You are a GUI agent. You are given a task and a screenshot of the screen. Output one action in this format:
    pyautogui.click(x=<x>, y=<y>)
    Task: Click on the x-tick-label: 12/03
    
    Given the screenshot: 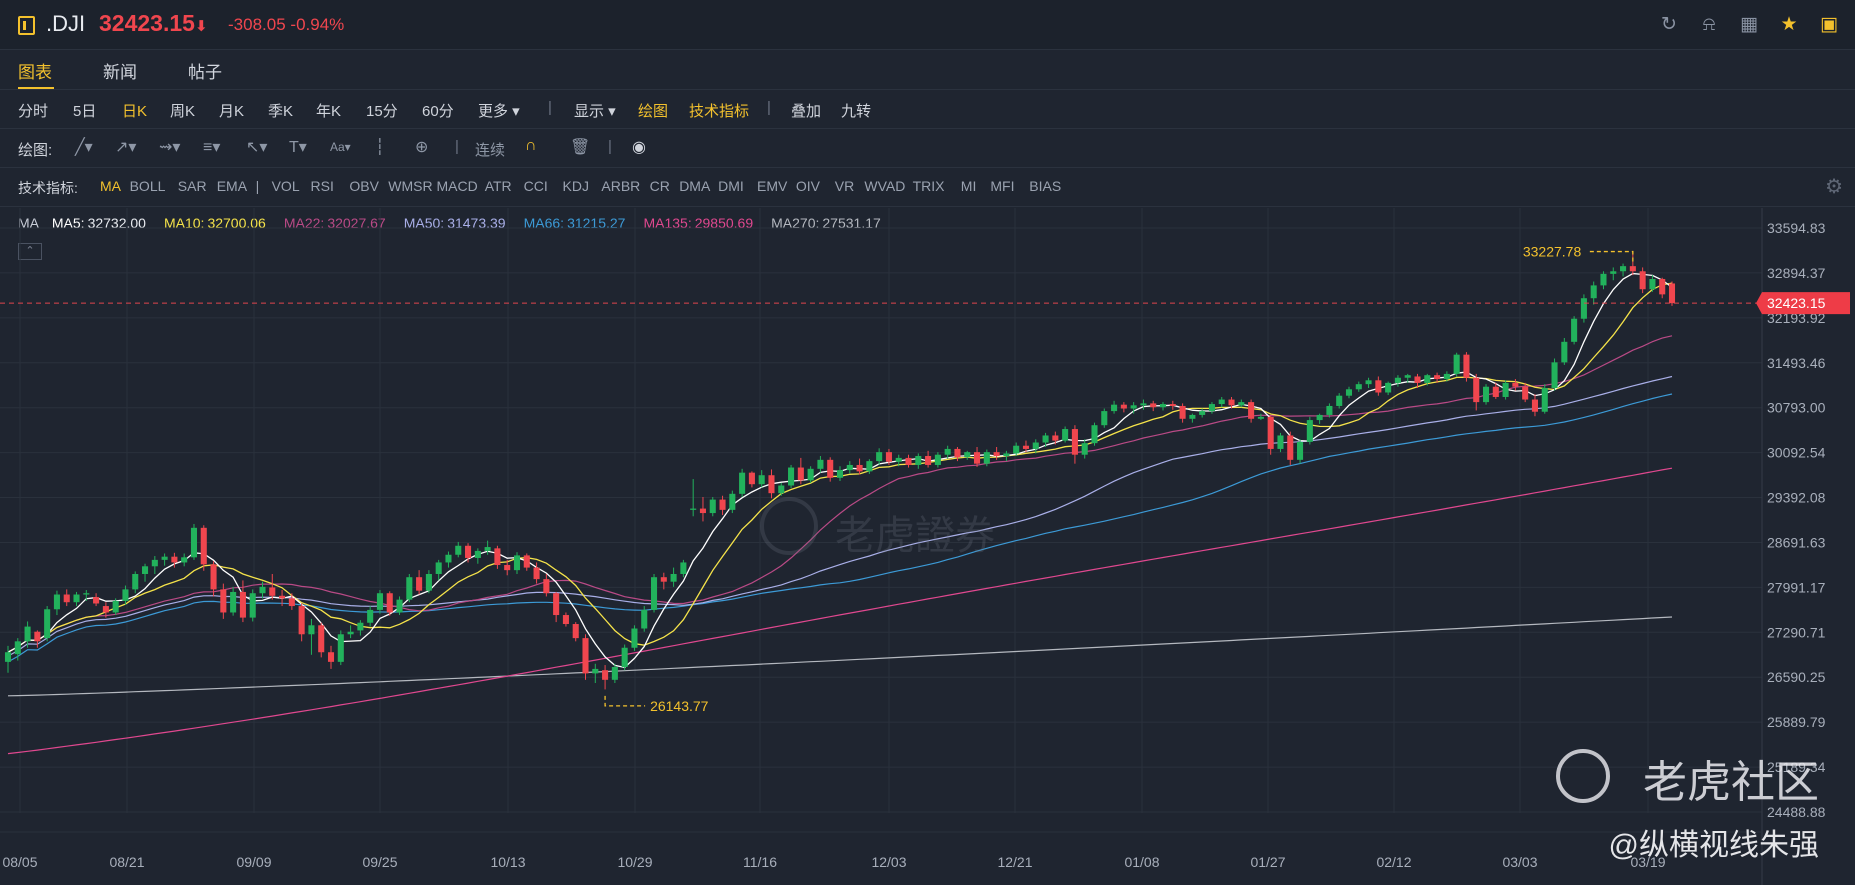 What is the action you would take?
    pyautogui.click(x=888, y=862)
    